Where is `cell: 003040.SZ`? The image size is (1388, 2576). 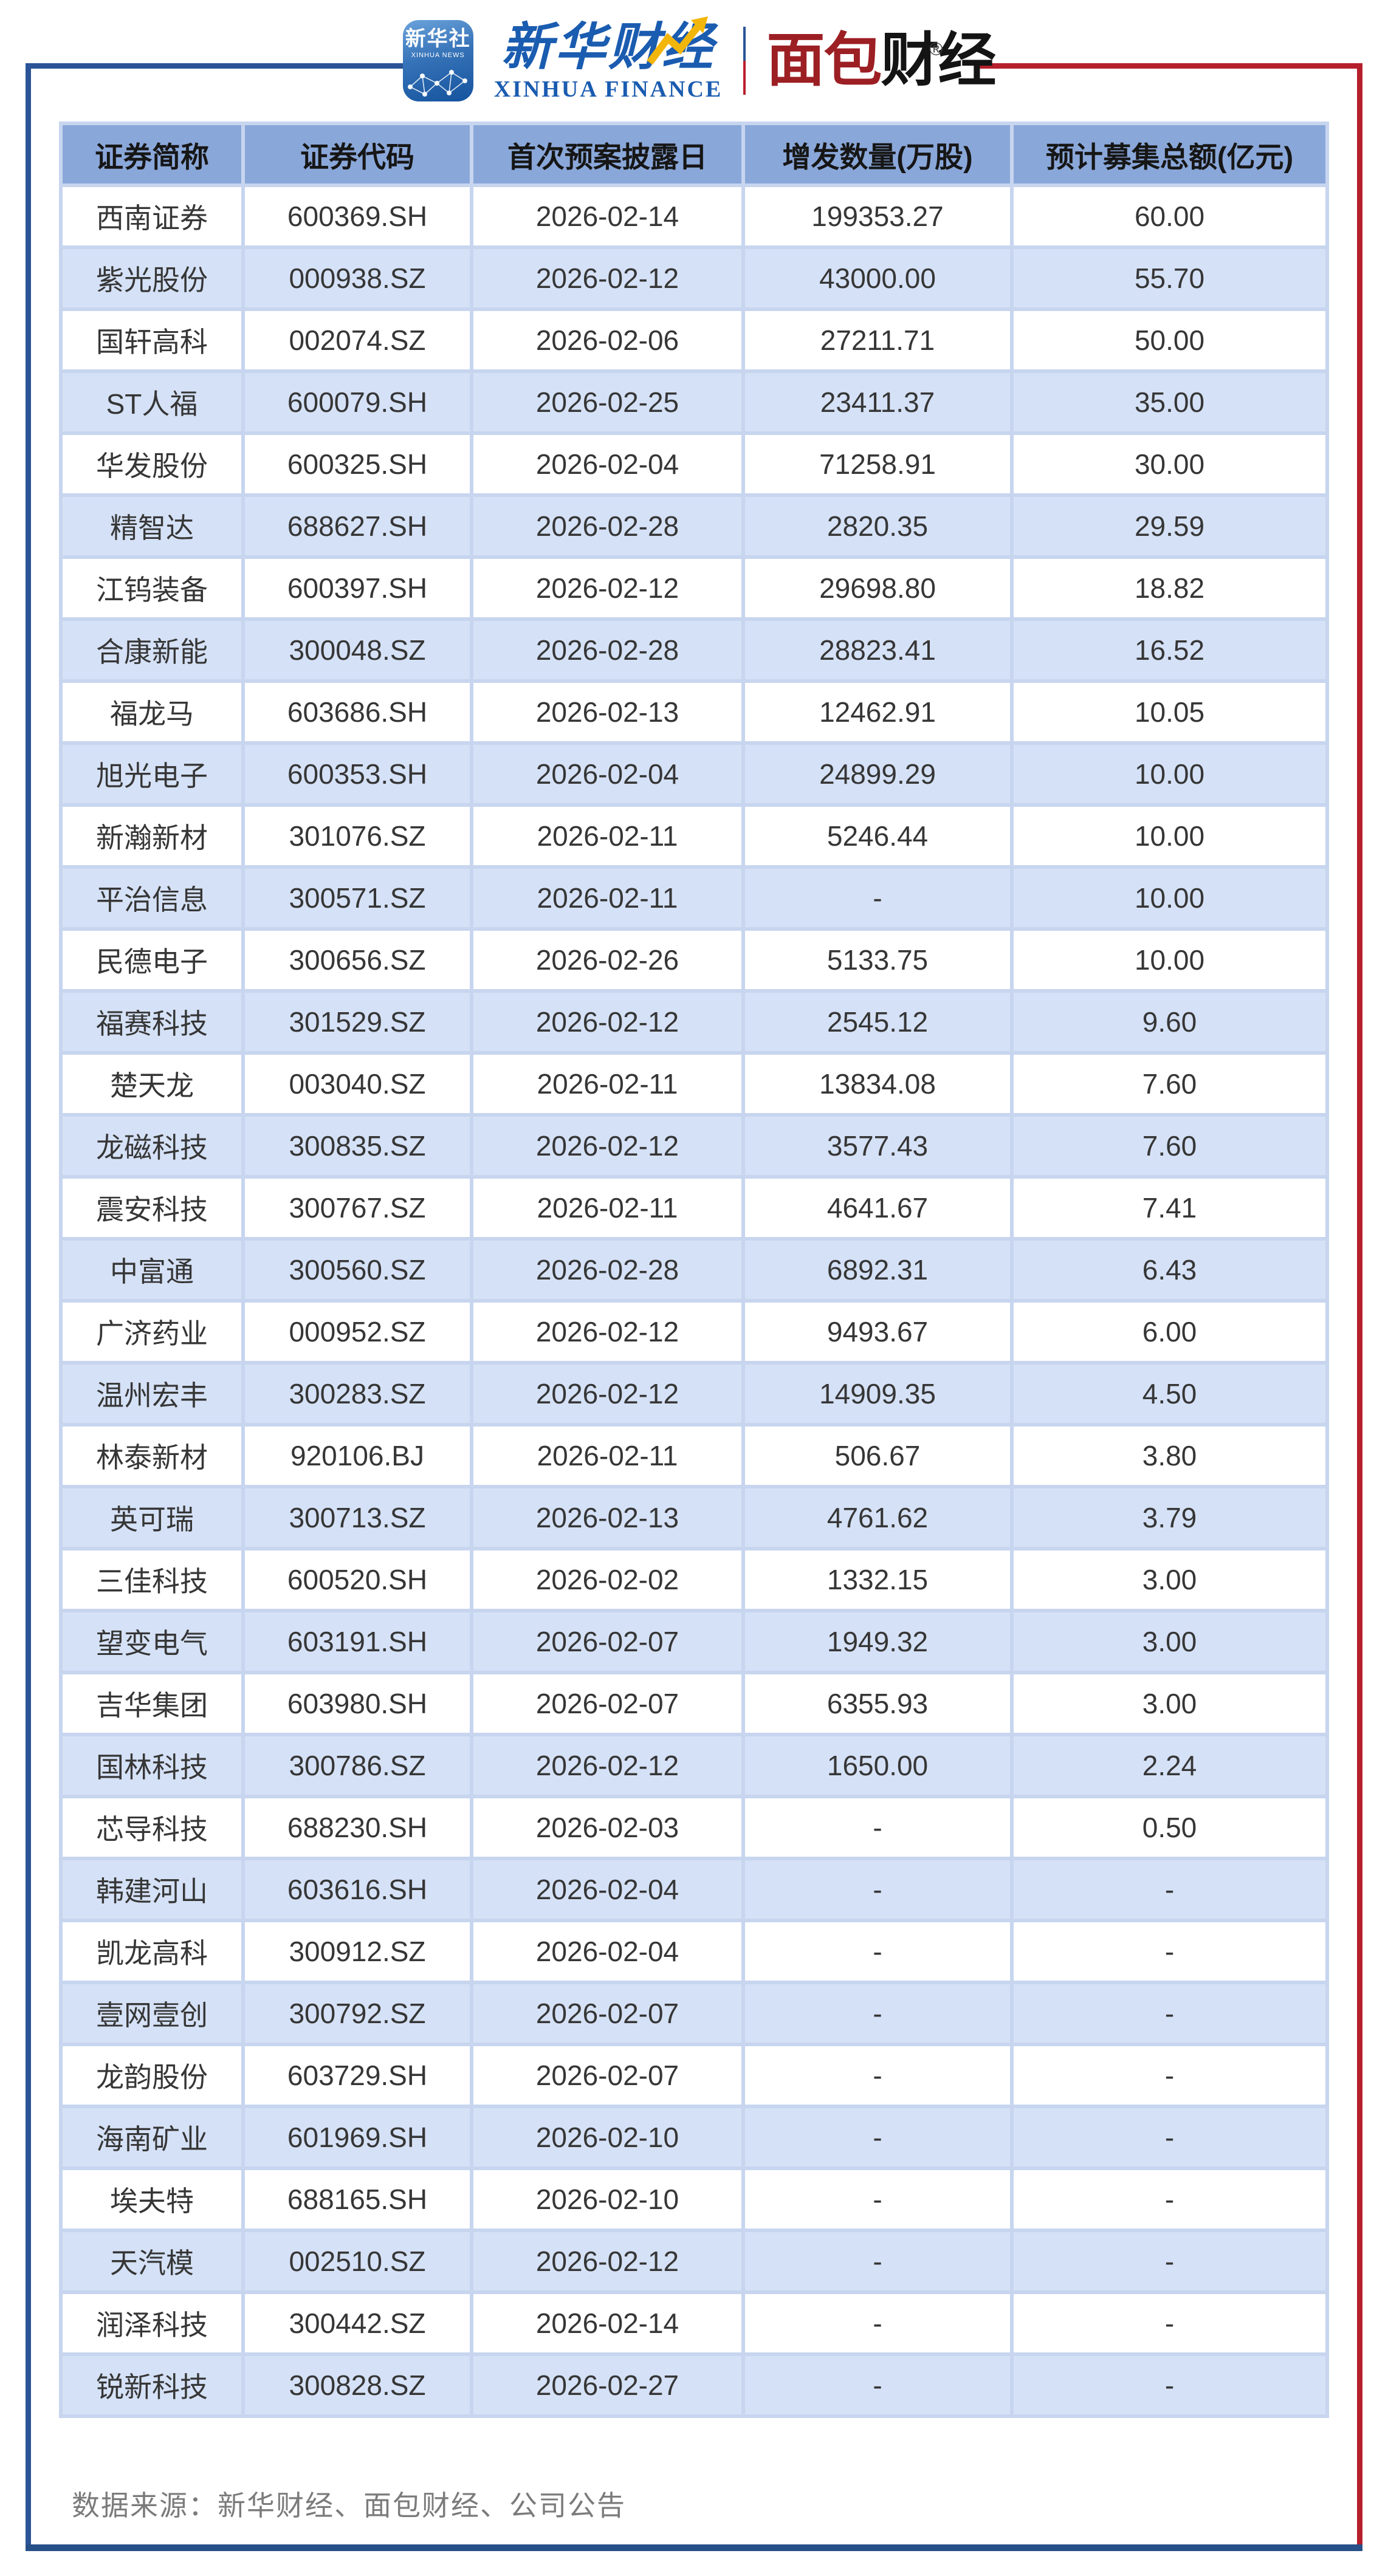
cell: 003040.SZ is located at coordinates (357, 1084).